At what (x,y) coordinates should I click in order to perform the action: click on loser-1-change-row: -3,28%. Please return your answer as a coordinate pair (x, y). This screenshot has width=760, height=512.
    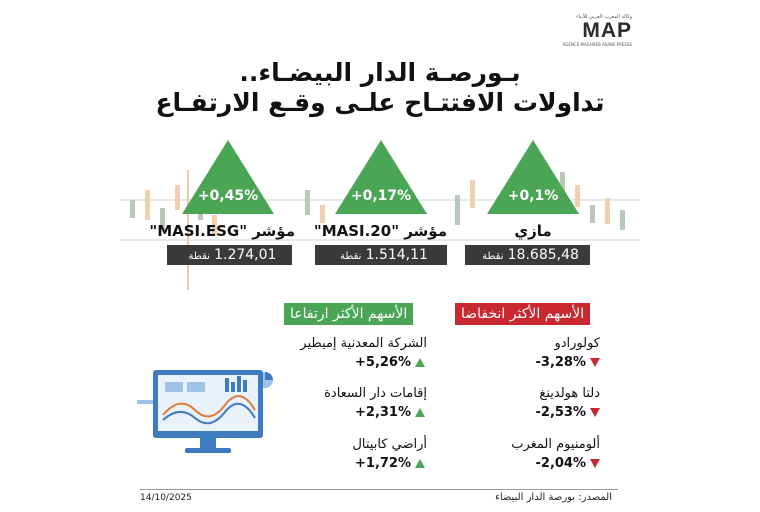
    Looking at the image, I should click on (567, 362).